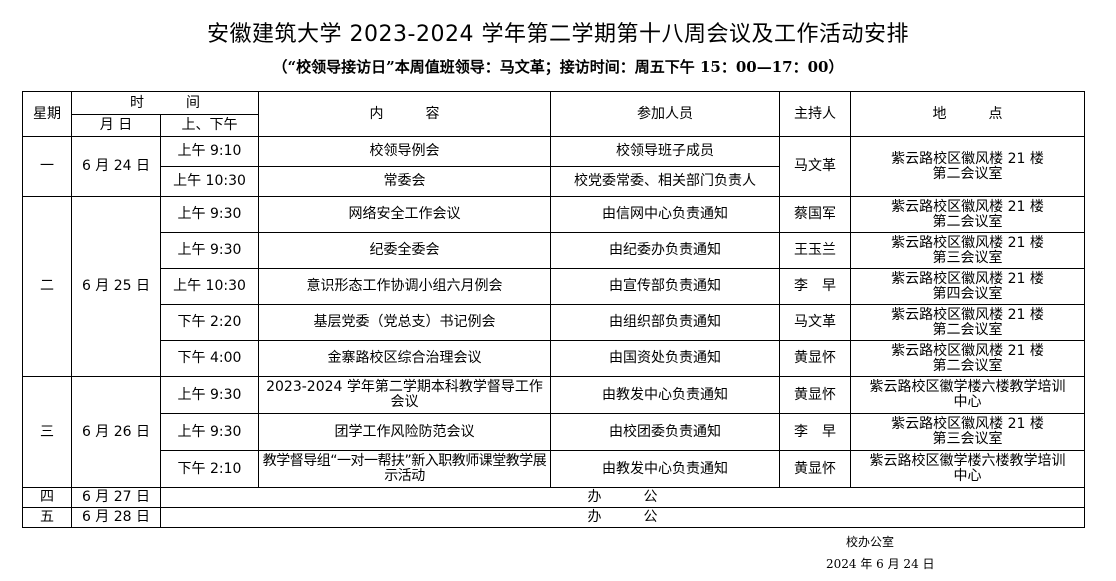  What do you see at coordinates (47, 286) in the screenshot?
I see `weekday-cell: 二` at bounding box center [47, 286].